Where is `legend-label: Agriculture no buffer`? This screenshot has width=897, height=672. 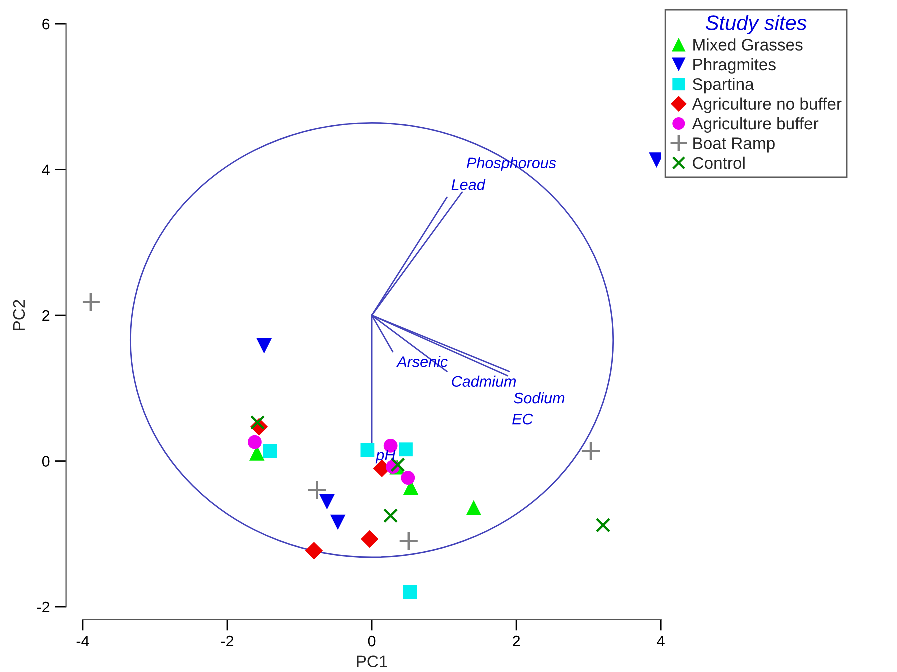
legend-label: Agriculture no buffer is located at coordinates (767, 106).